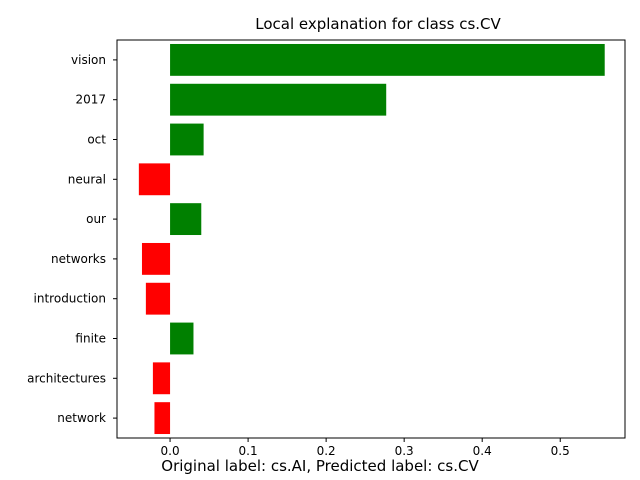  Describe the element at coordinates (560, 451) in the screenshot. I see `x-tick-label: 0.5` at that location.